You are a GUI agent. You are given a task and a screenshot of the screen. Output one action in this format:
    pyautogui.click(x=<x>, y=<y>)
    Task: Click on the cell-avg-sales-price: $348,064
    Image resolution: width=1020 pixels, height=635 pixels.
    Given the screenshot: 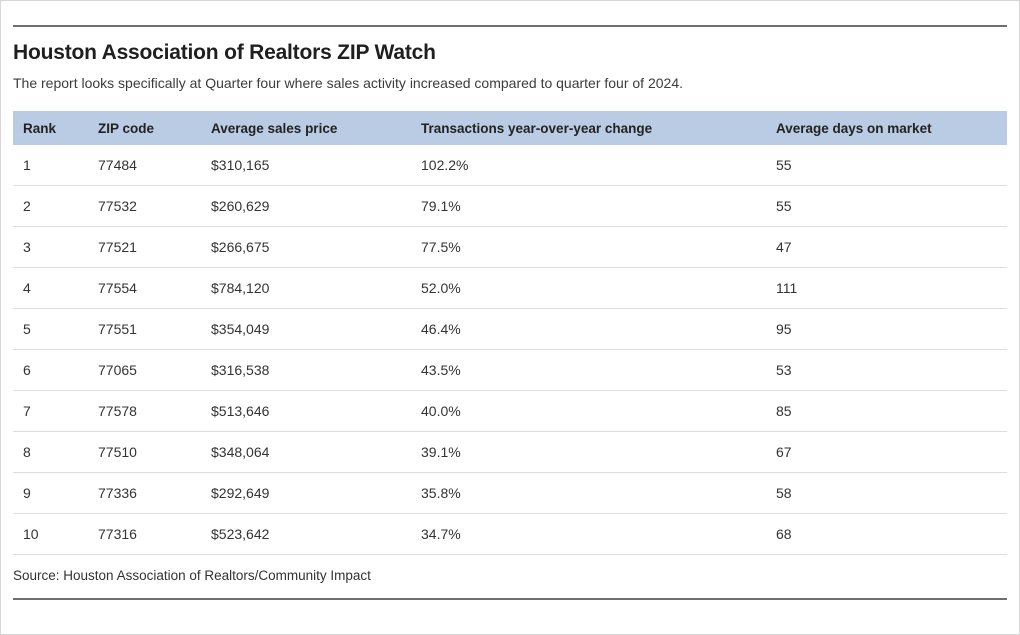 What is the action you would take?
    pyautogui.click(x=306, y=452)
    